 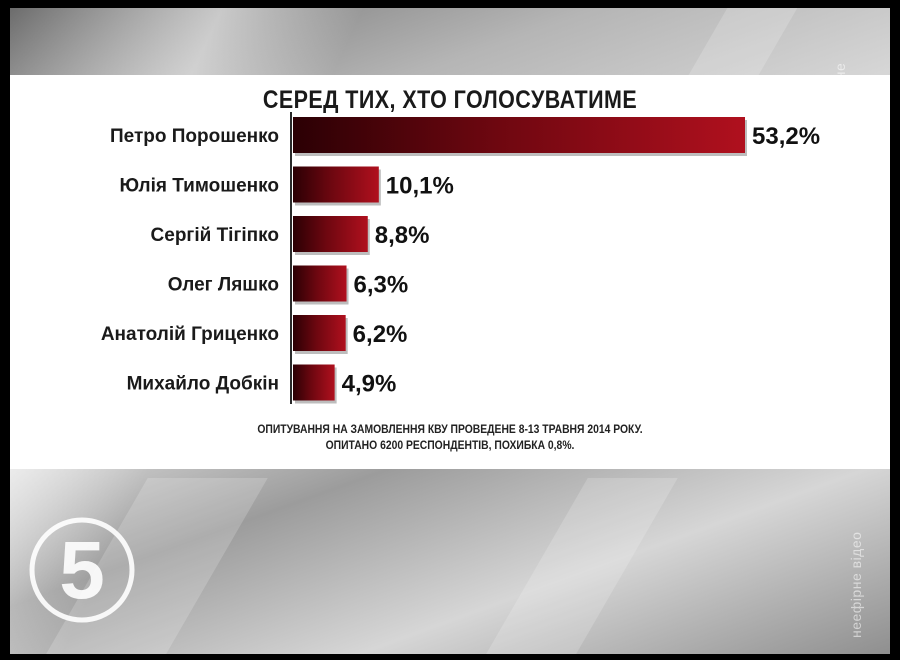 I want to click on data-label: 4,9%, so click(x=369, y=384).